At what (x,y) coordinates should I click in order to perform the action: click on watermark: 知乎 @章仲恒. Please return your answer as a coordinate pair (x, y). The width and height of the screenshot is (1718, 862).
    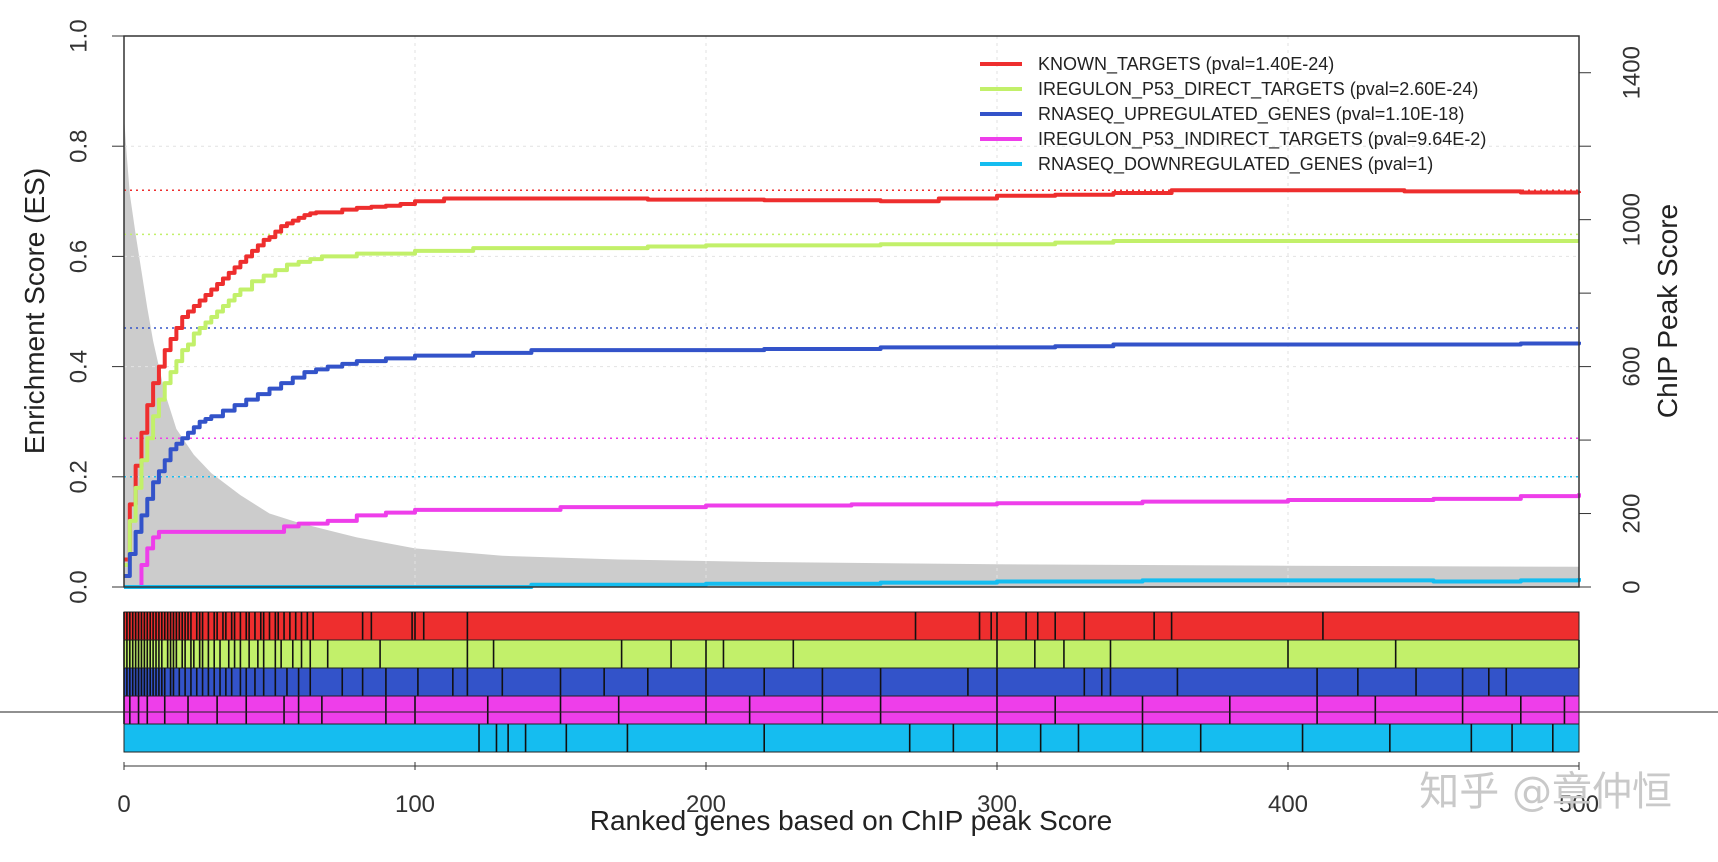
    Looking at the image, I should click on (1545, 792).